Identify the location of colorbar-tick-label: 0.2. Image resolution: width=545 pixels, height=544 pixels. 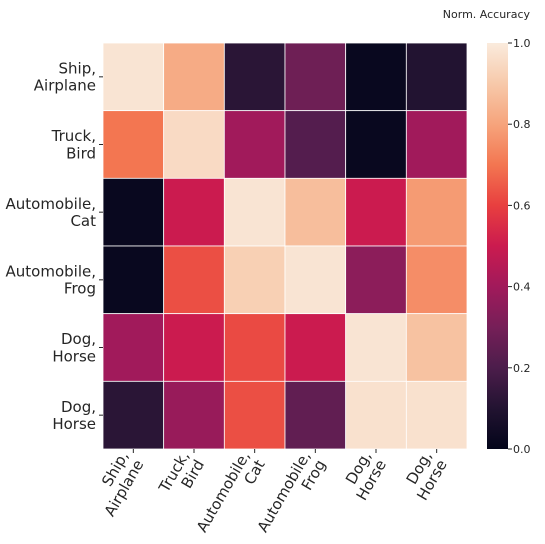
(522, 368).